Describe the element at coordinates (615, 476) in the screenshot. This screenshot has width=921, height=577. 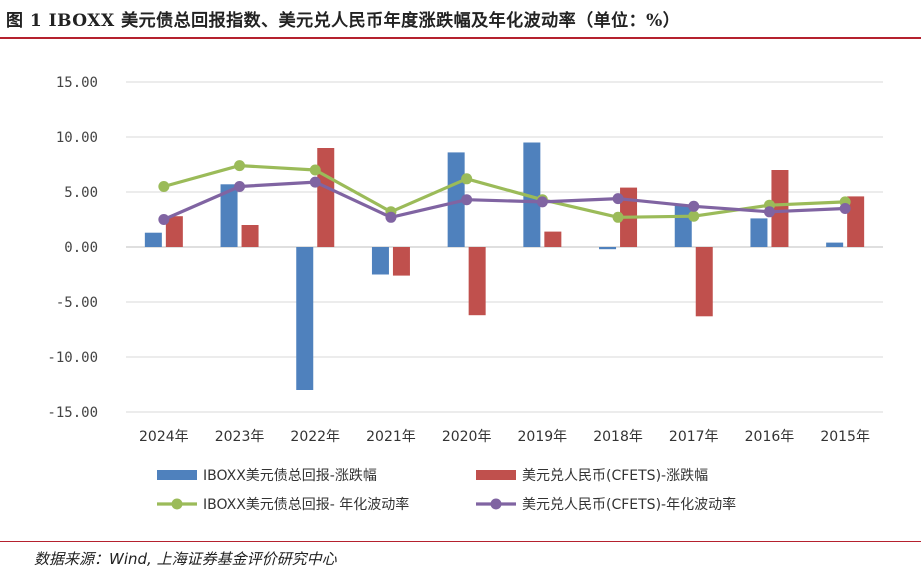
I see `legend-label: 美元兑人民币(CFETS)-涨跌幅` at that location.